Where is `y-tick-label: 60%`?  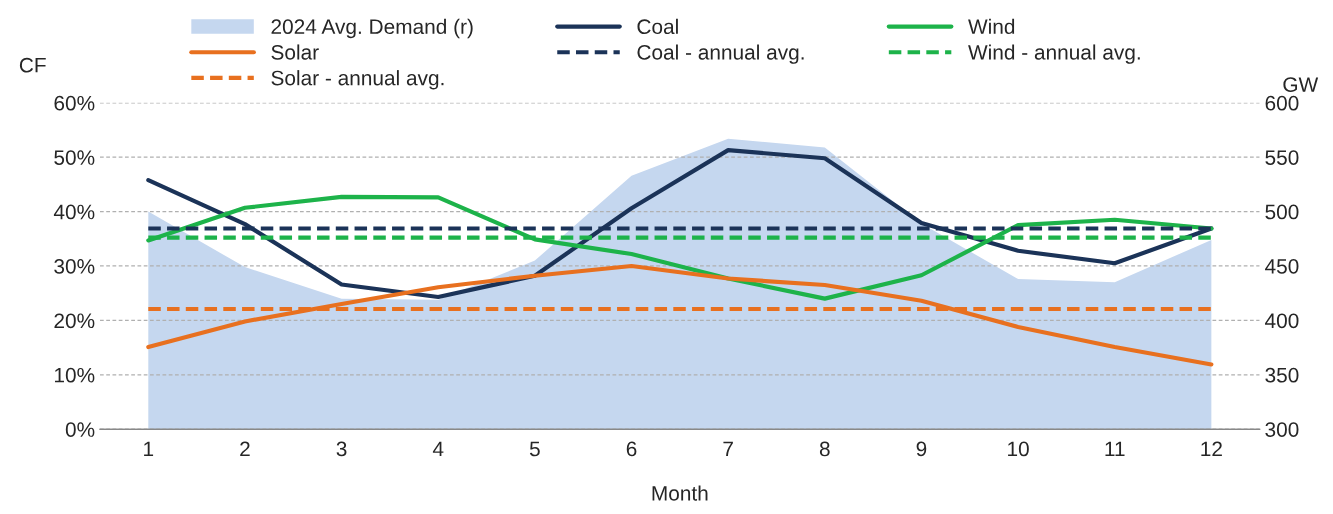 y-tick-label: 60% is located at coordinates (74, 103).